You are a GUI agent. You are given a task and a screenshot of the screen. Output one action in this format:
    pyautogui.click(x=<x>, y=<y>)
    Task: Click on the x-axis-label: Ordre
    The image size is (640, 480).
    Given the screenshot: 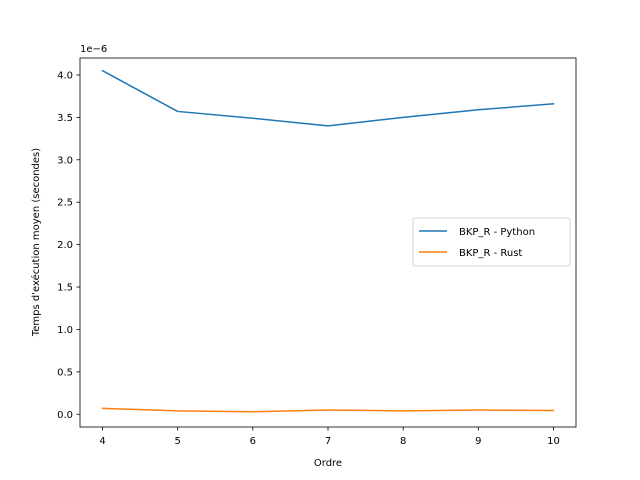 What is the action you would take?
    pyautogui.click(x=328, y=463)
    